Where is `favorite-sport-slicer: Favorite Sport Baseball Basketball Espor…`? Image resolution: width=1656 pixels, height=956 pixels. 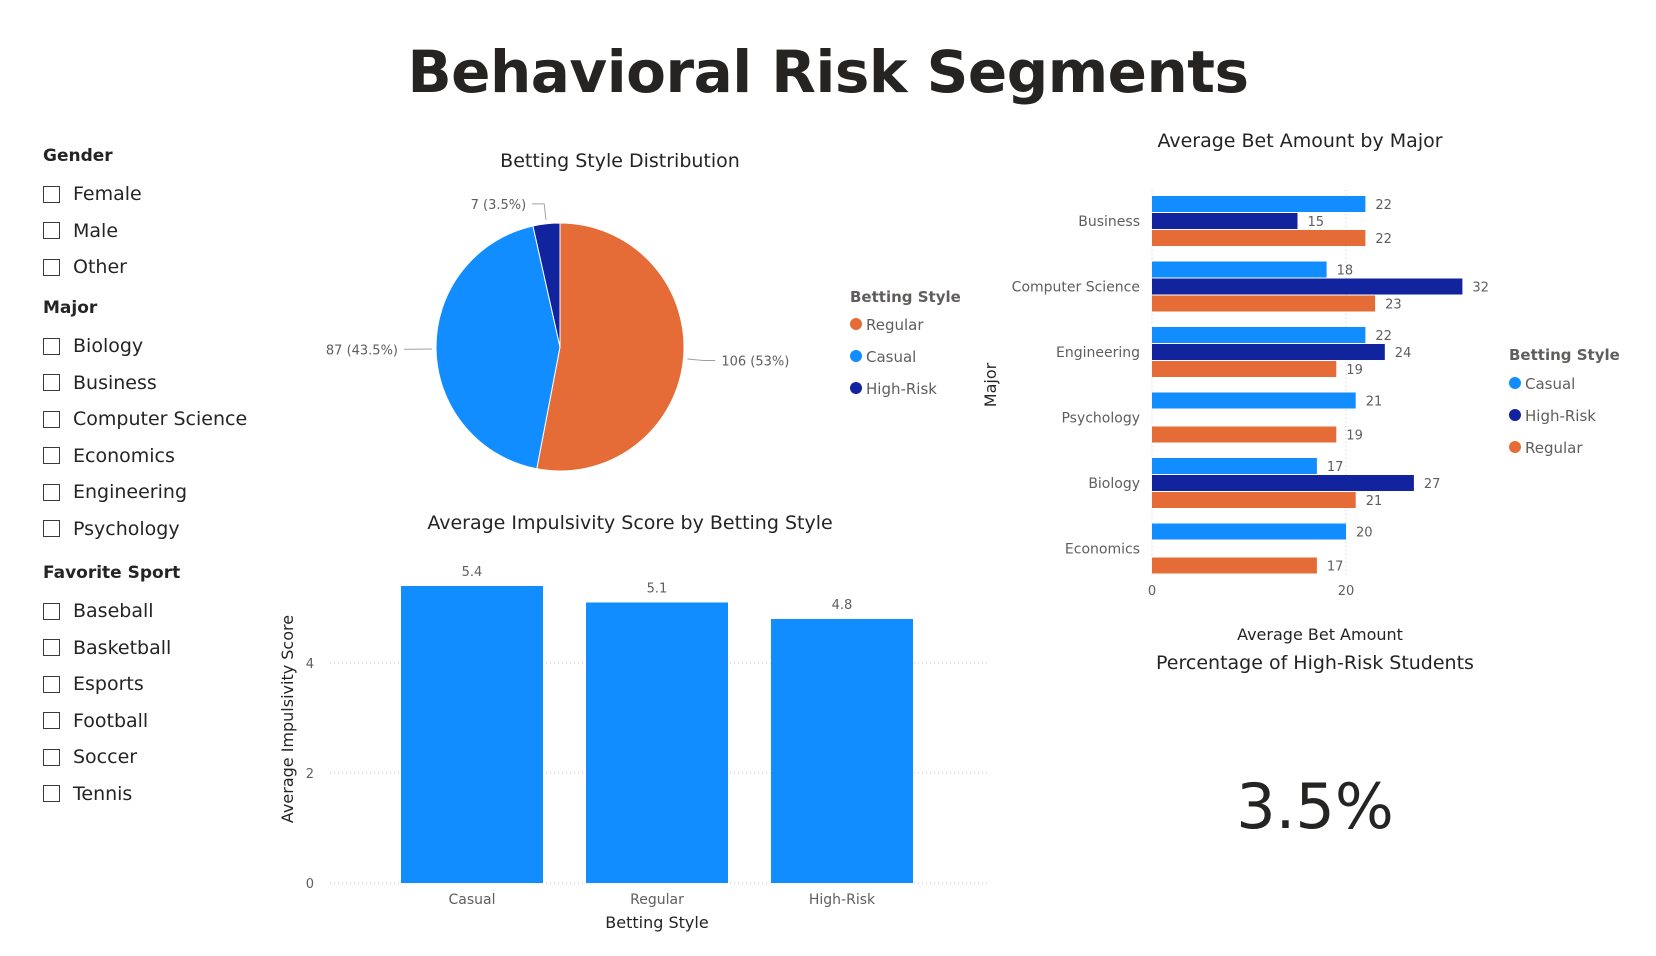 favorite-sport-slicer: Favorite Sport Baseball Basketball Espor… is located at coordinates (163, 687).